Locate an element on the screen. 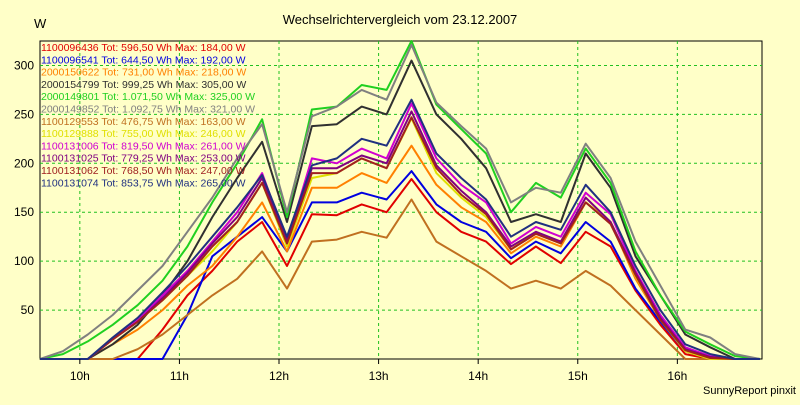  x-tick-label: 11h is located at coordinates (179, 376).